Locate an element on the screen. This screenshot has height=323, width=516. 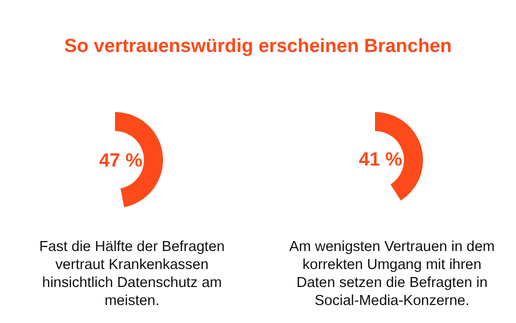
data-label: 47 % is located at coordinates (121, 161).